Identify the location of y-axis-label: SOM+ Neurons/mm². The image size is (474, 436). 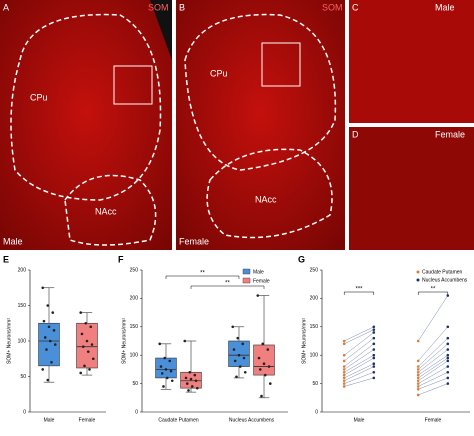
(9, 341).